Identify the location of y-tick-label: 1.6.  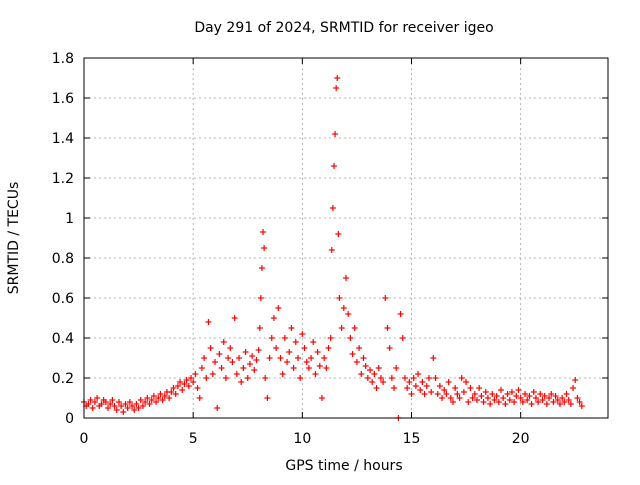
(63, 99).